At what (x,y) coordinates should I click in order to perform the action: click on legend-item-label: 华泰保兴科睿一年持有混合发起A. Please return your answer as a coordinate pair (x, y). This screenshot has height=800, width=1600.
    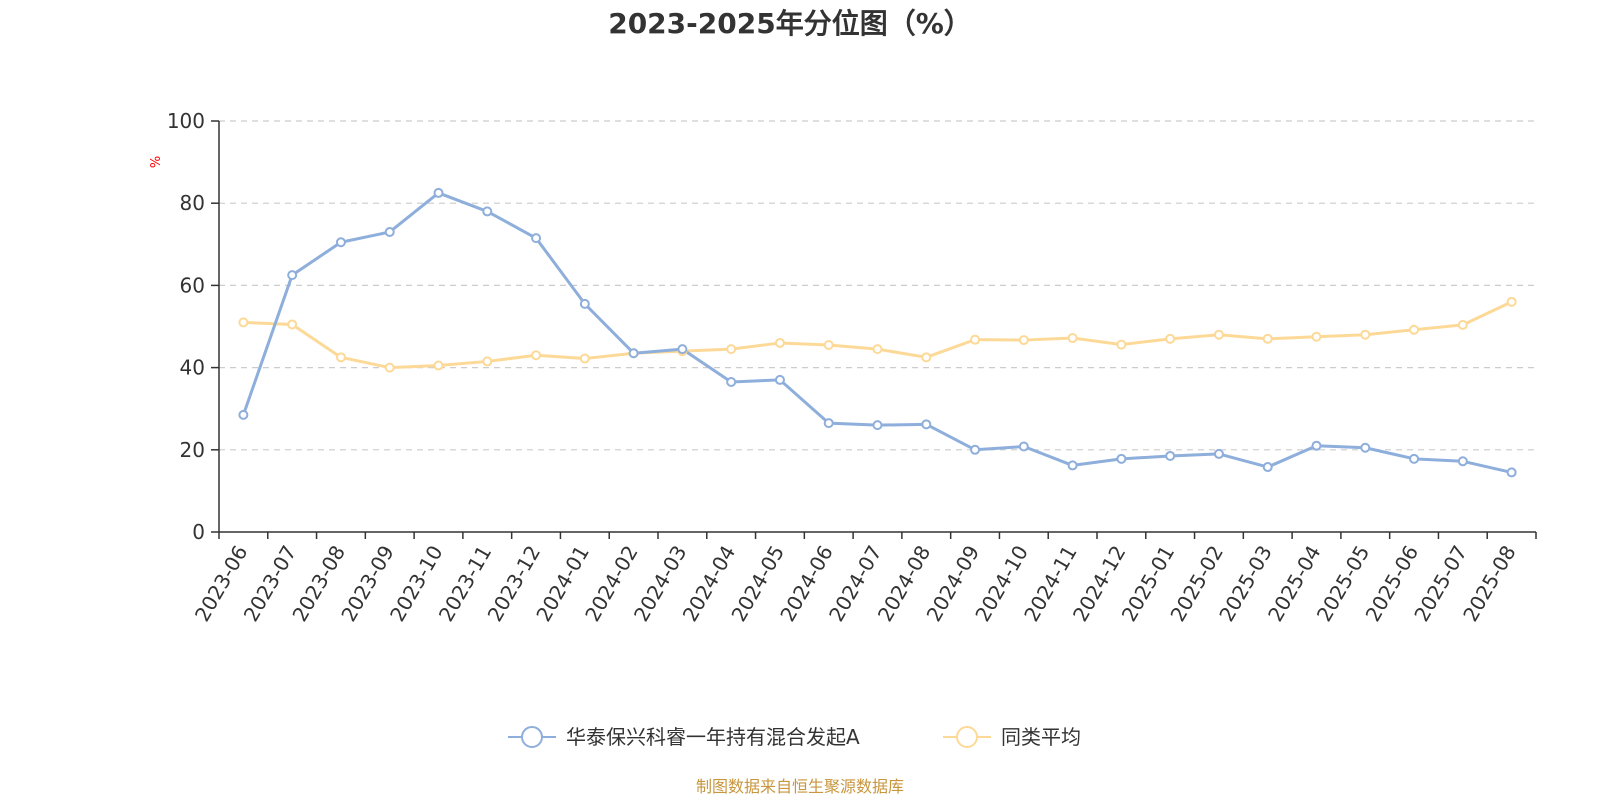
    Looking at the image, I should click on (713, 737).